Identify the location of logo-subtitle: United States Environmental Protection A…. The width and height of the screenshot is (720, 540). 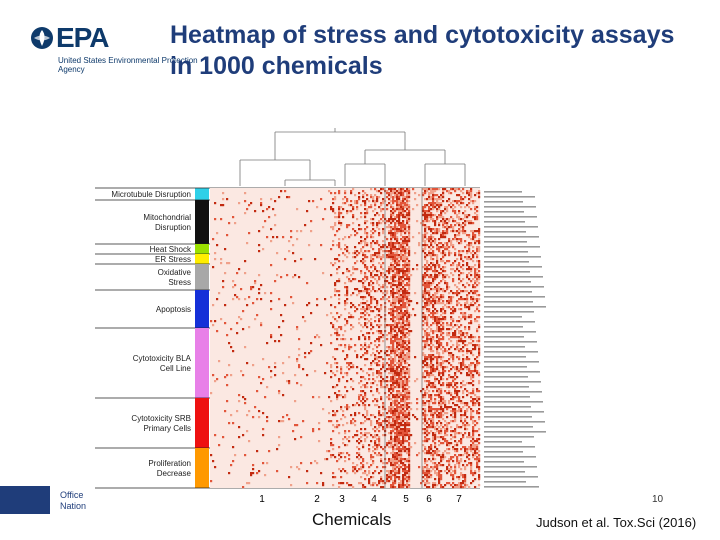
(128, 65).